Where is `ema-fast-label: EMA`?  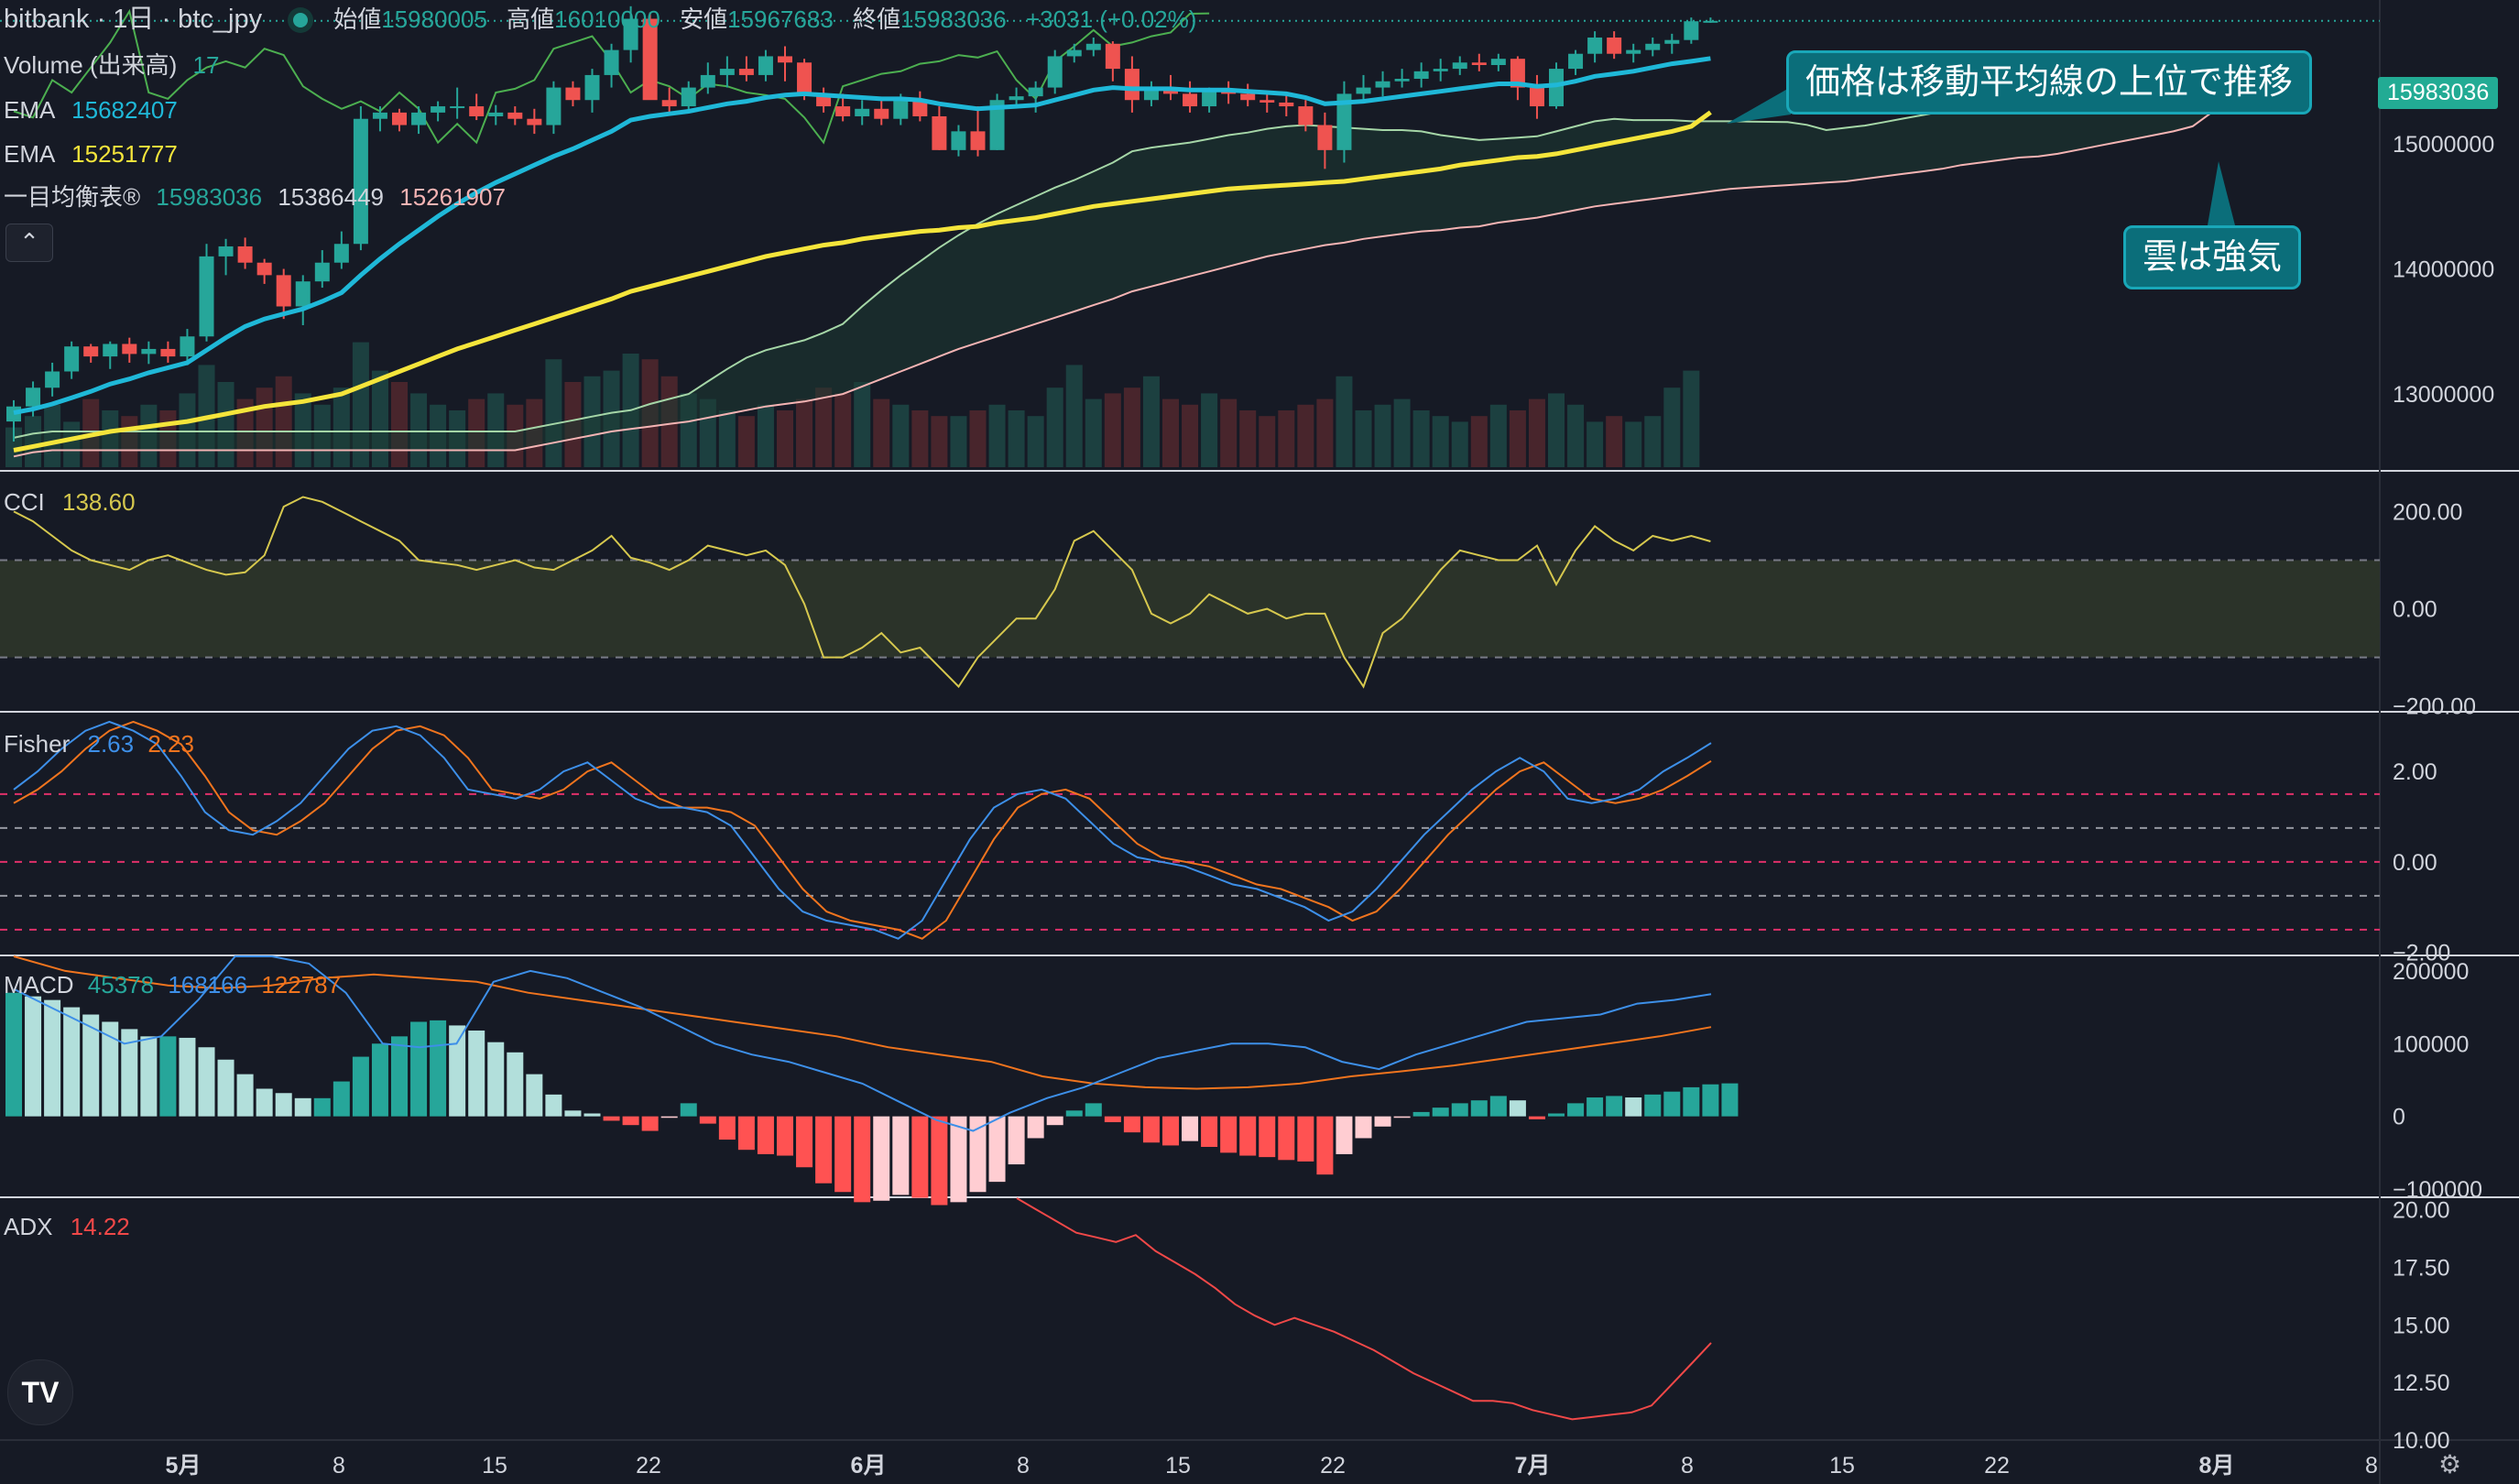
ema-fast-label: EMA is located at coordinates (29, 110).